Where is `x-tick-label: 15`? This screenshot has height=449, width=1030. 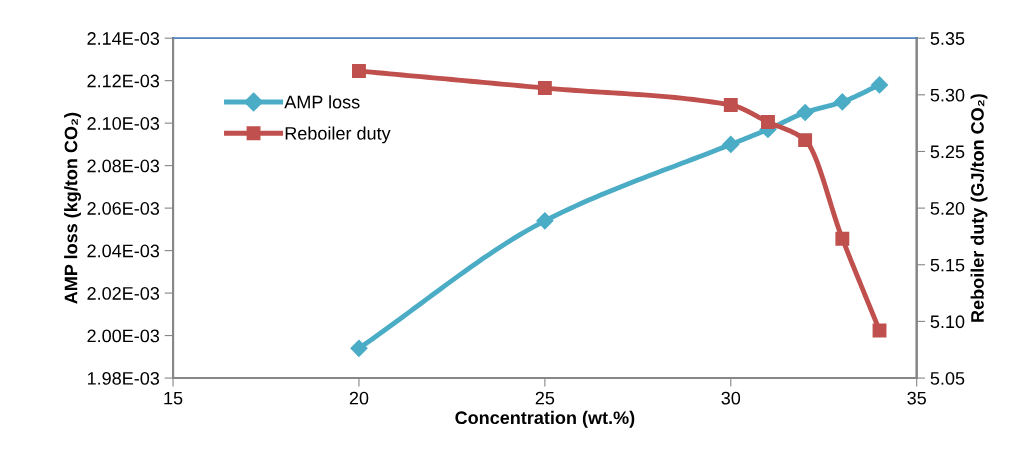
x-tick-label: 15 is located at coordinates (173, 398).